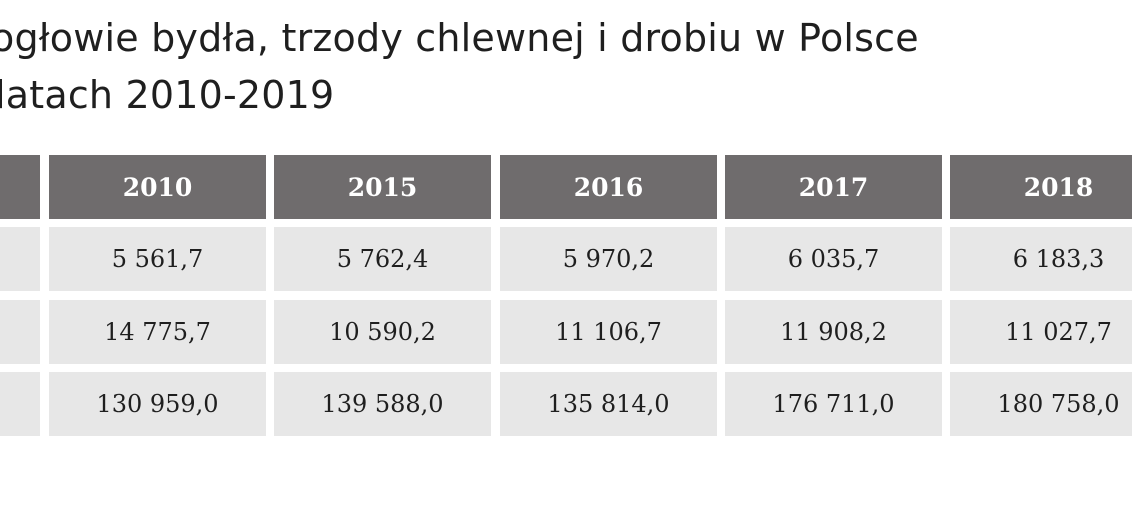 Image resolution: width=1132 pixels, height=509 pixels. What do you see at coordinates (1041, 259) in the screenshot?
I see `table-cell: 6 183,3` at bounding box center [1041, 259].